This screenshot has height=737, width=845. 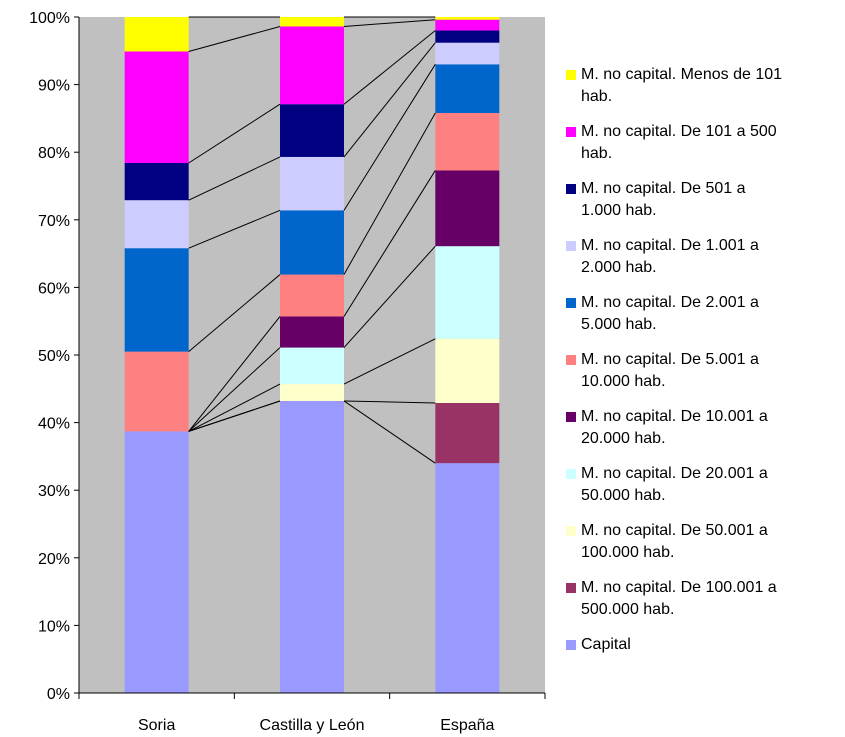 What do you see at coordinates (628, 552) in the screenshot?
I see `legend-label: 100.000 hab.` at bounding box center [628, 552].